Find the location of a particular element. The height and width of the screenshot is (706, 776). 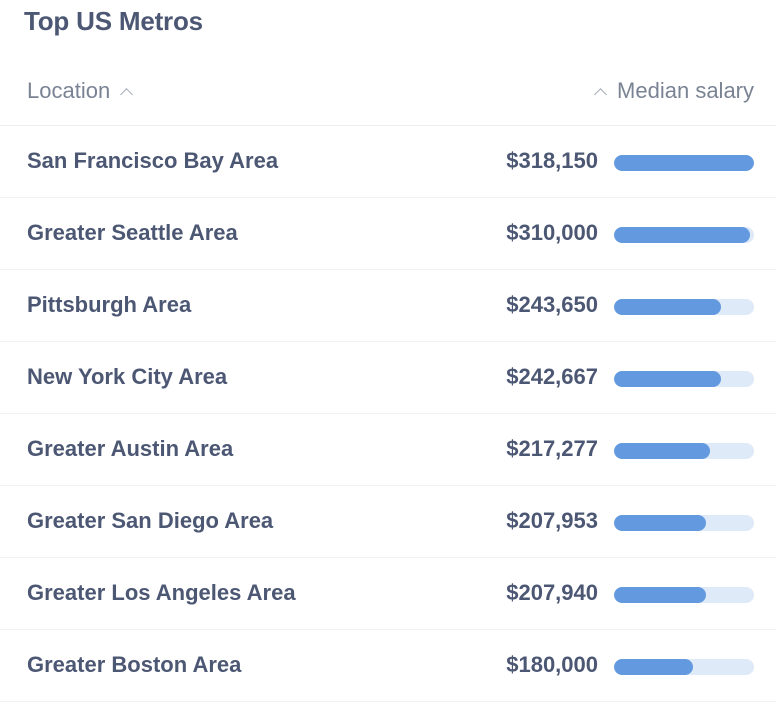

location-cell: Greater Seattle Area is located at coordinates (132, 232).